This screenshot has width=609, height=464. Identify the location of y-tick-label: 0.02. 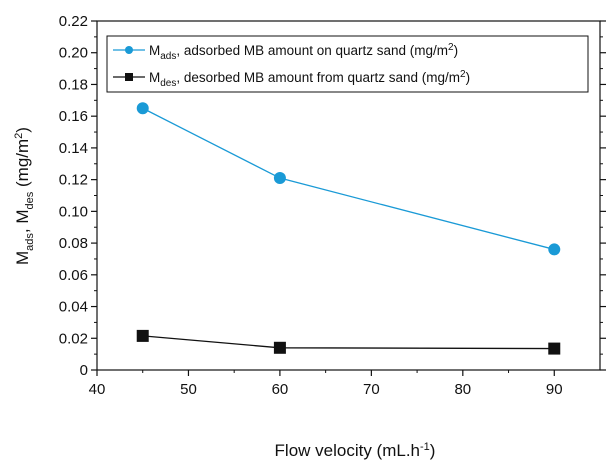
(73, 338).